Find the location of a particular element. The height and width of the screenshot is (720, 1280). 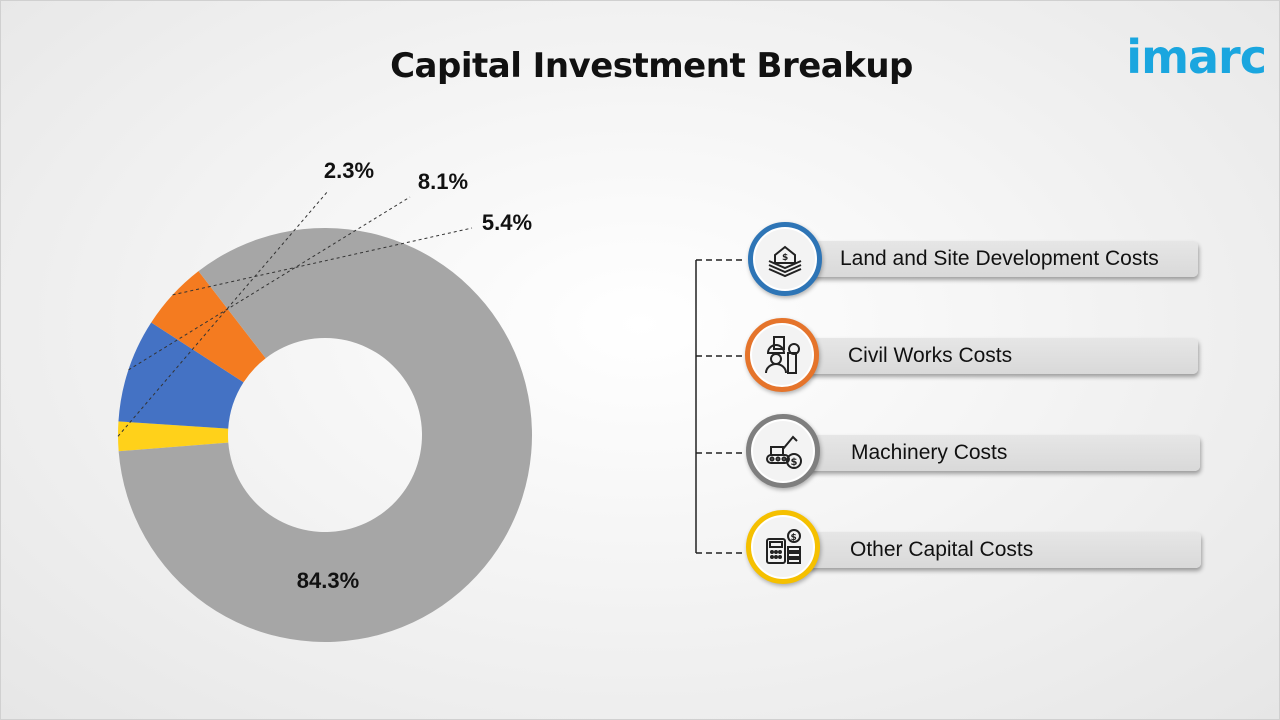

data-label: 5.4% is located at coordinates (507, 222).